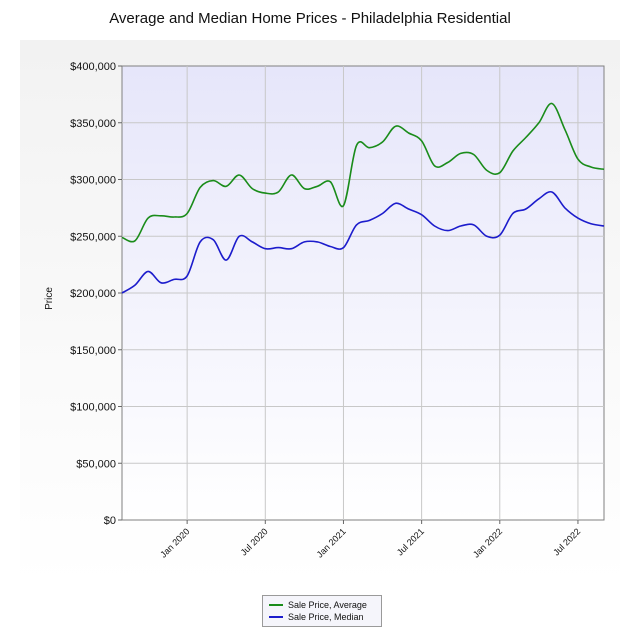 The image size is (620, 637). I want to click on series-line-median, so click(363, 242).